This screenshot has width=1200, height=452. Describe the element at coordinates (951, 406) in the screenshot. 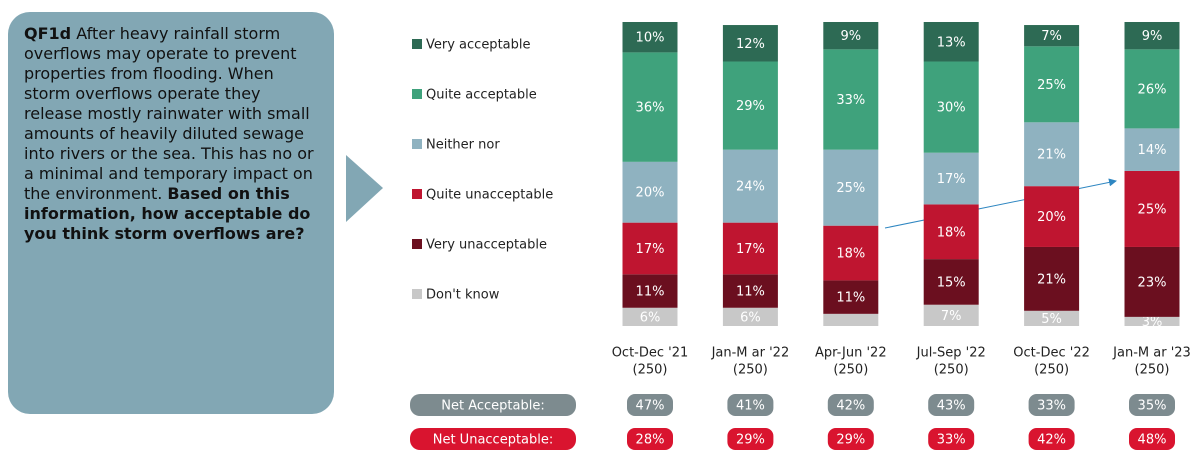

I see `net-value: 43%` at that location.